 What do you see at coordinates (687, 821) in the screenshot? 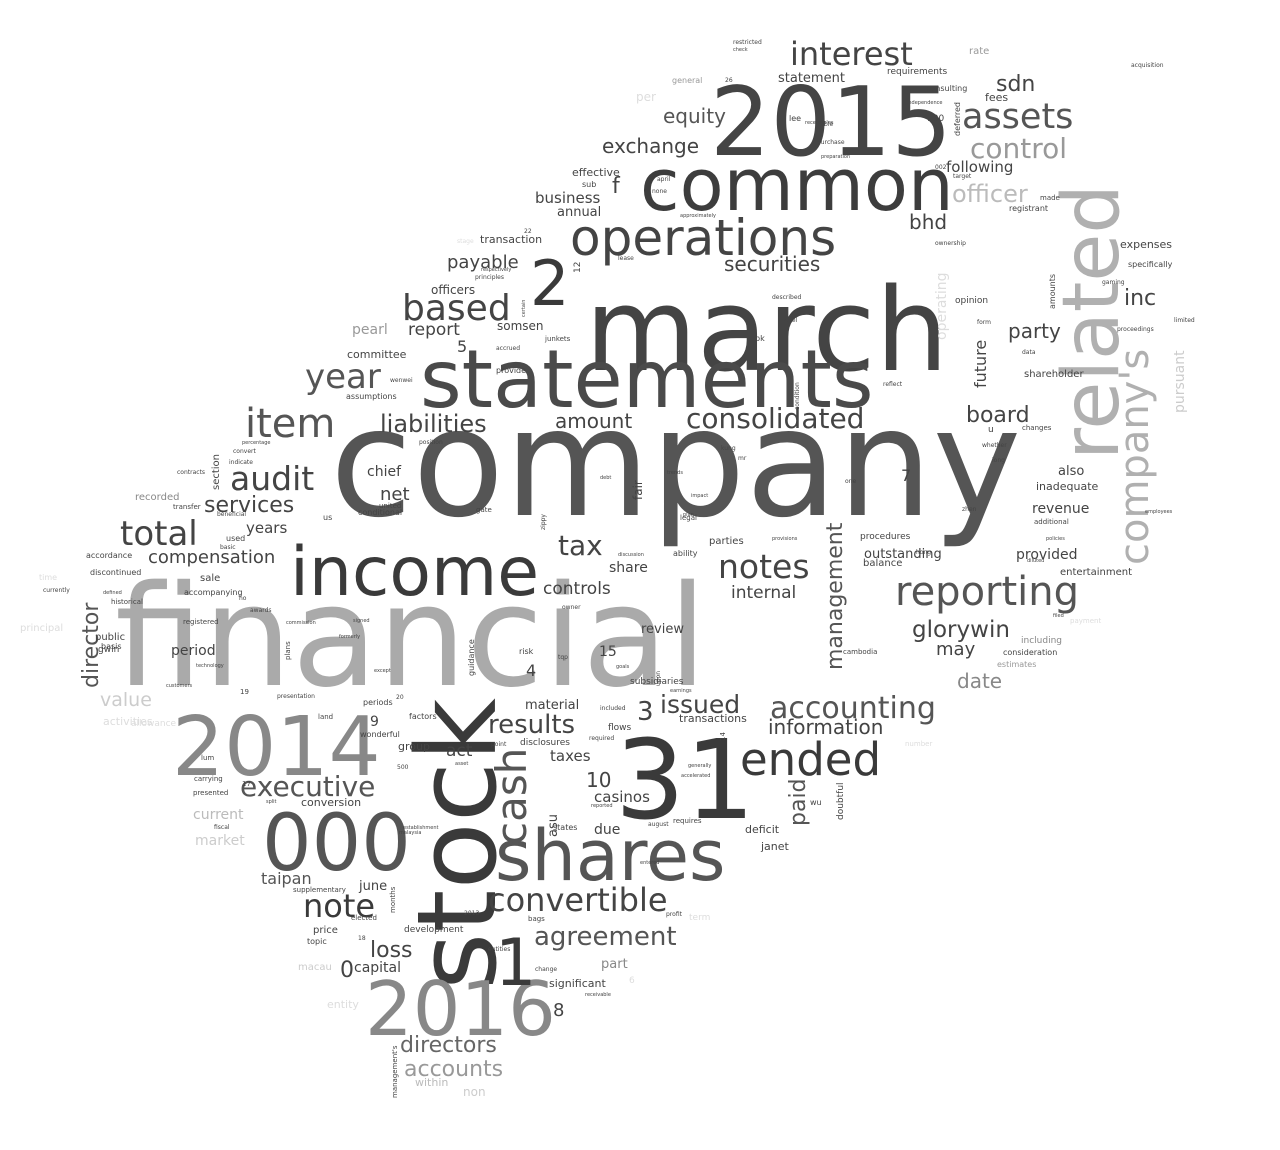
I see `cloud-word: requires` at bounding box center [687, 821].